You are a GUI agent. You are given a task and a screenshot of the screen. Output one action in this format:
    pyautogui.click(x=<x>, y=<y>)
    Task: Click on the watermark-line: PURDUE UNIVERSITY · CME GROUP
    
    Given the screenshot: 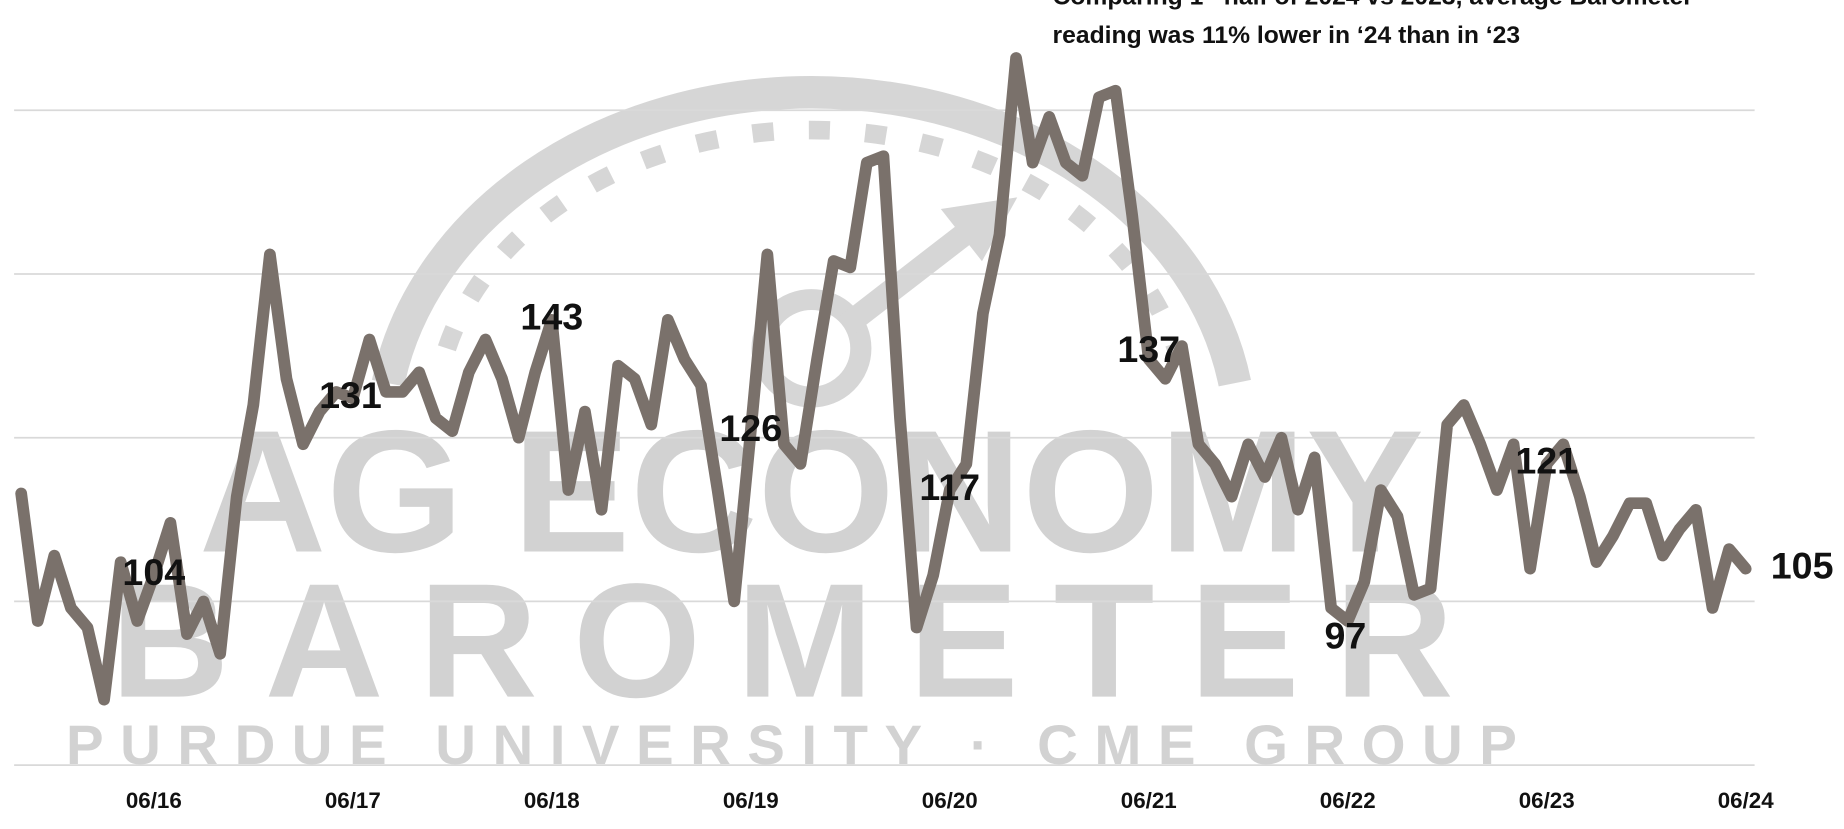 What is the action you would take?
    pyautogui.click(x=799, y=744)
    